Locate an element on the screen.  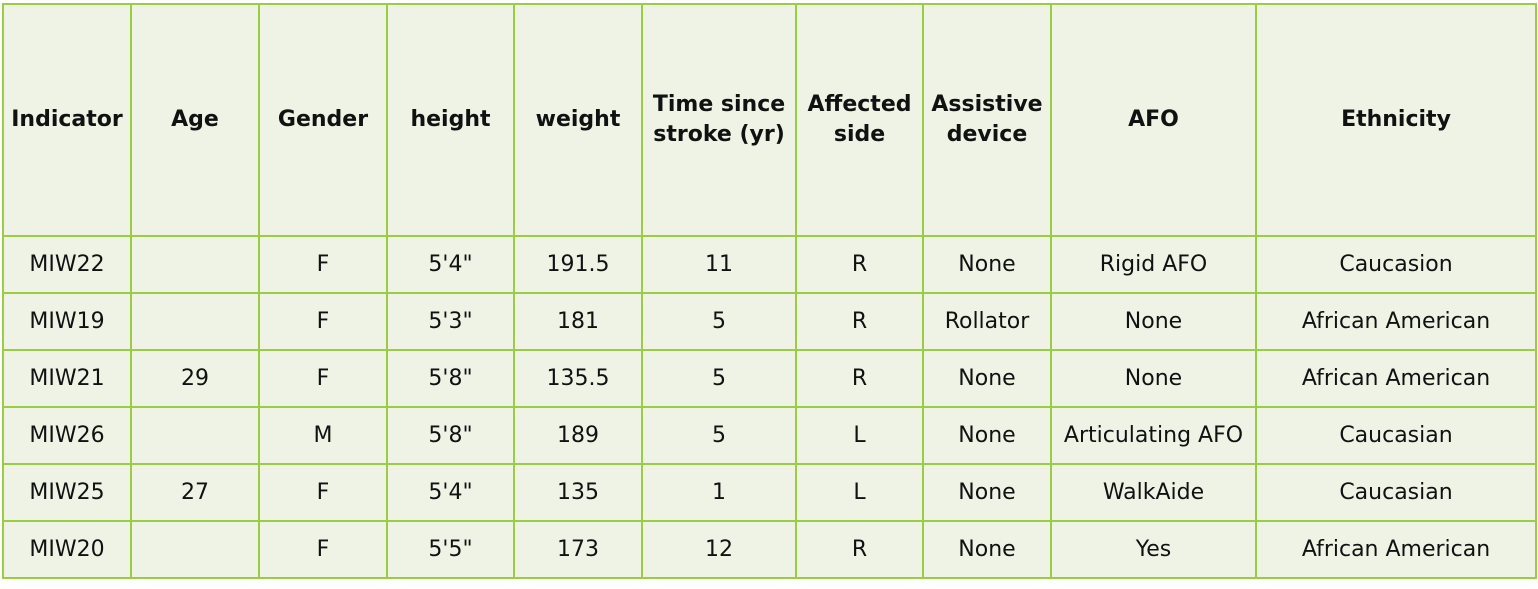
cell-age: 29 is located at coordinates (195, 378).